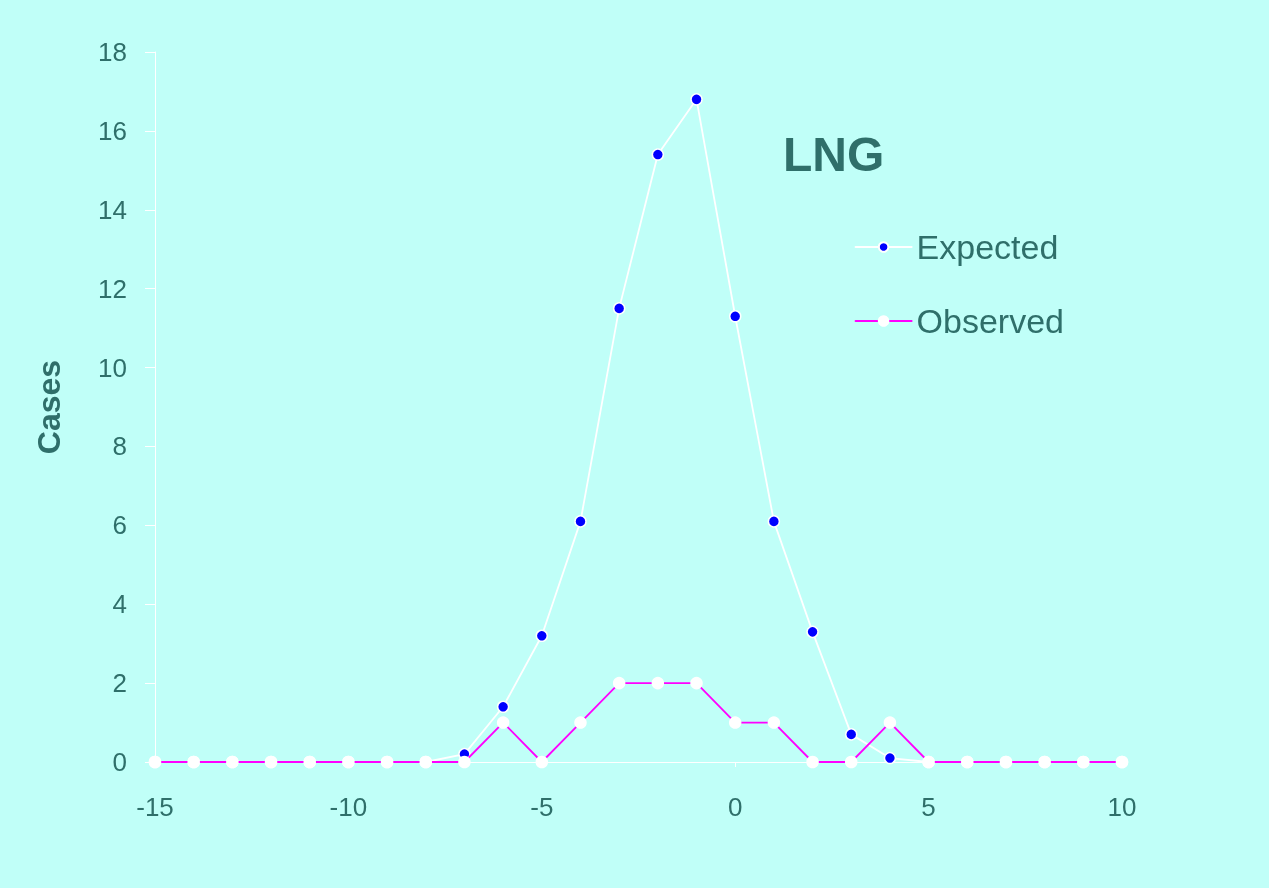  I want to click on x-tick-label: 5, so click(928, 807).